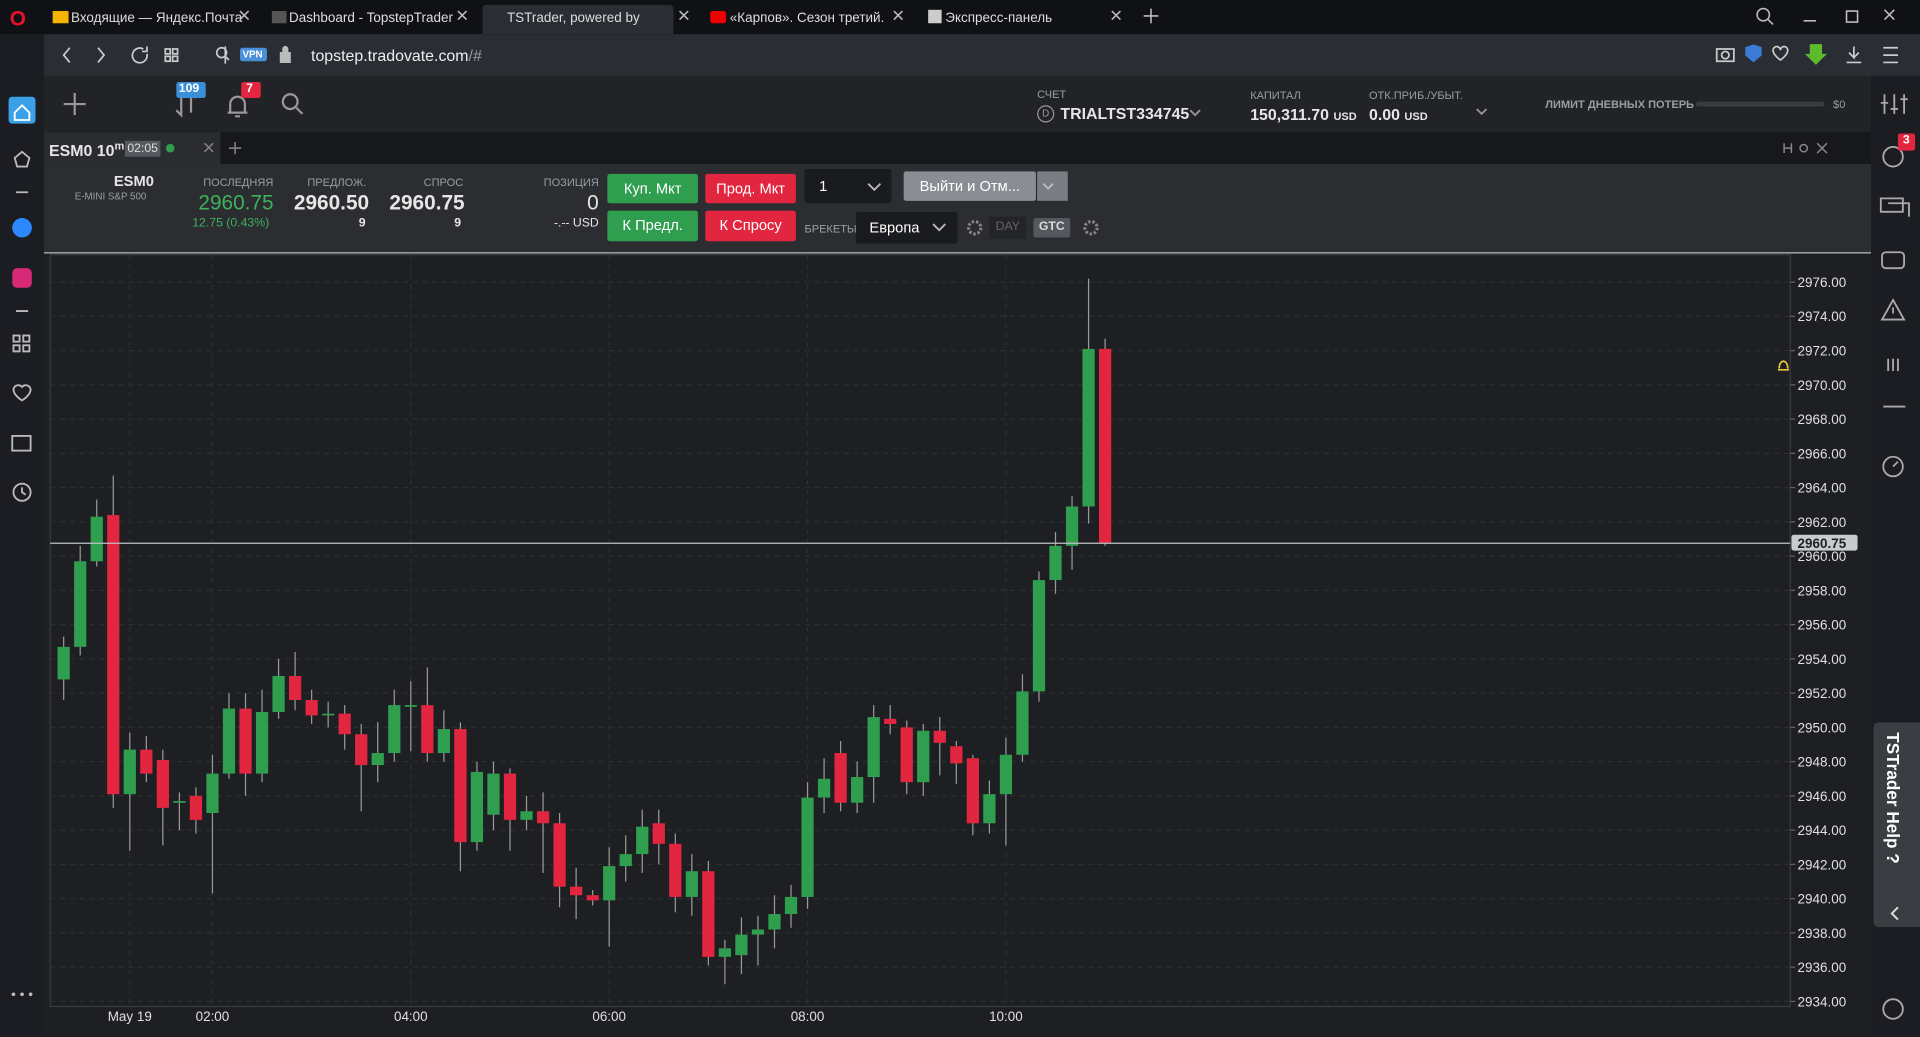 The image size is (1920, 1037). I want to click on pnl-currency: USD, so click(1416, 116).